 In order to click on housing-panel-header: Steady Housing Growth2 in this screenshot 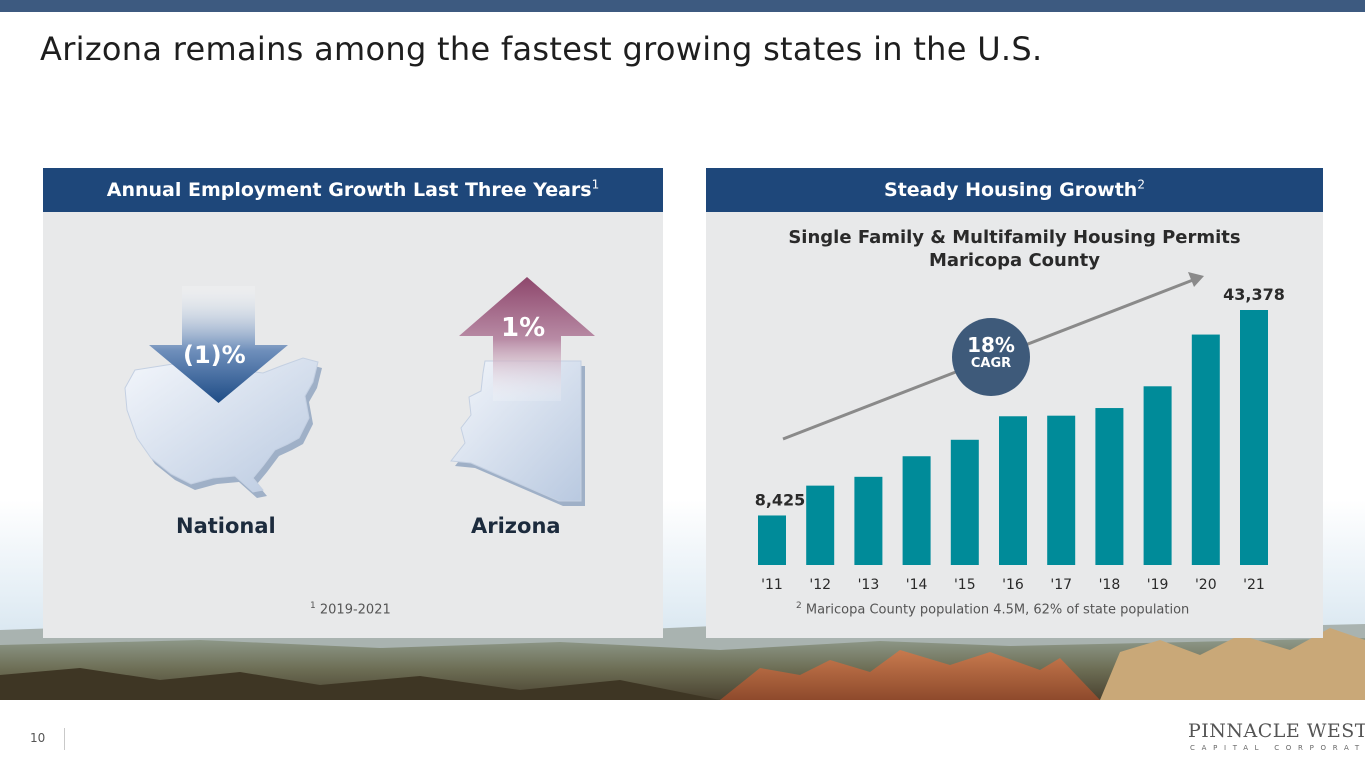, I will do `click(1014, 190)`.